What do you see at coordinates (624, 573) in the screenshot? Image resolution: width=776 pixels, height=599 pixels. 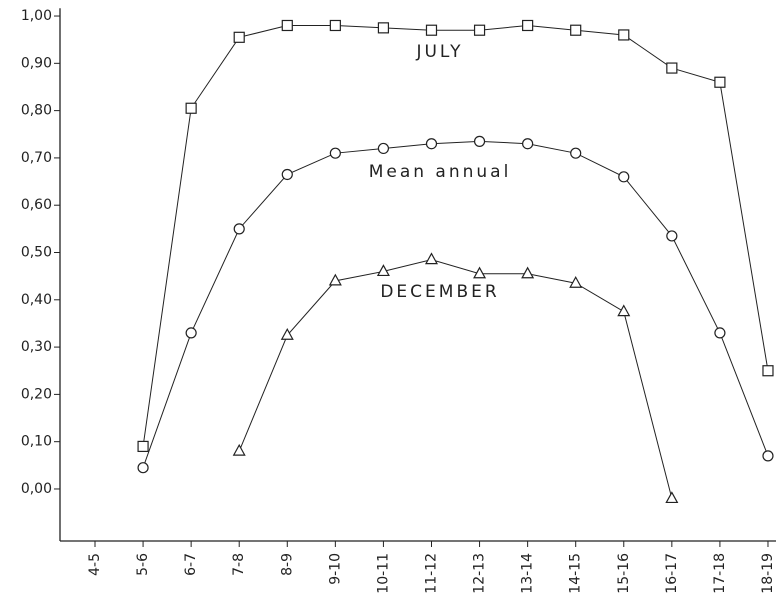 I see `x-tick-label: 15-16` at bounding box center [624, 573].